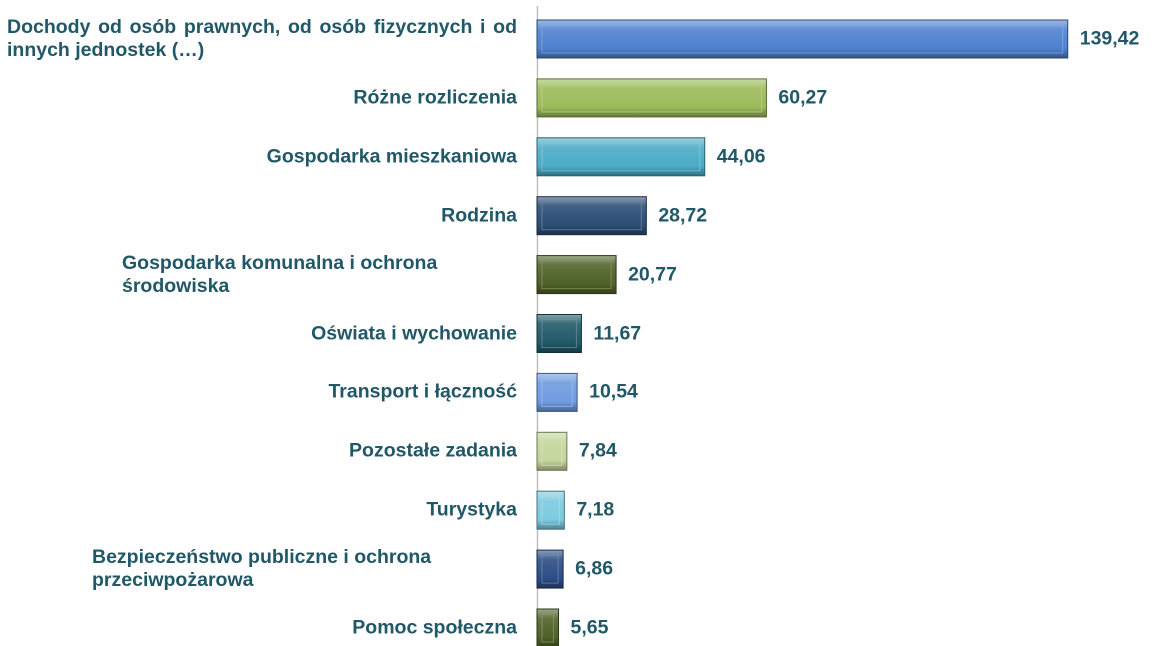 The image size is (1158, 646). I want to click on value-label: 28,72, so click(683, 215).